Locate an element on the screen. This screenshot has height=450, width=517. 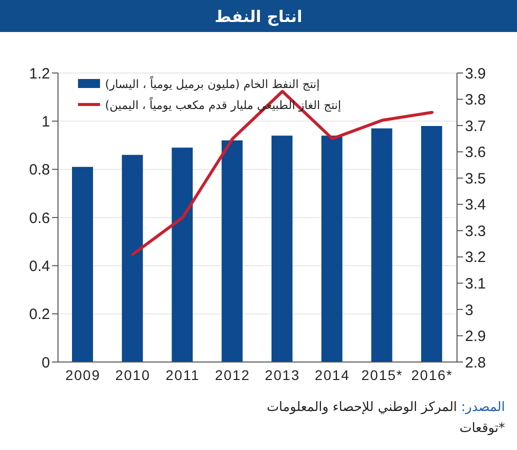
y2-tick-label: 3.9 is located at coordinates (475, 73).